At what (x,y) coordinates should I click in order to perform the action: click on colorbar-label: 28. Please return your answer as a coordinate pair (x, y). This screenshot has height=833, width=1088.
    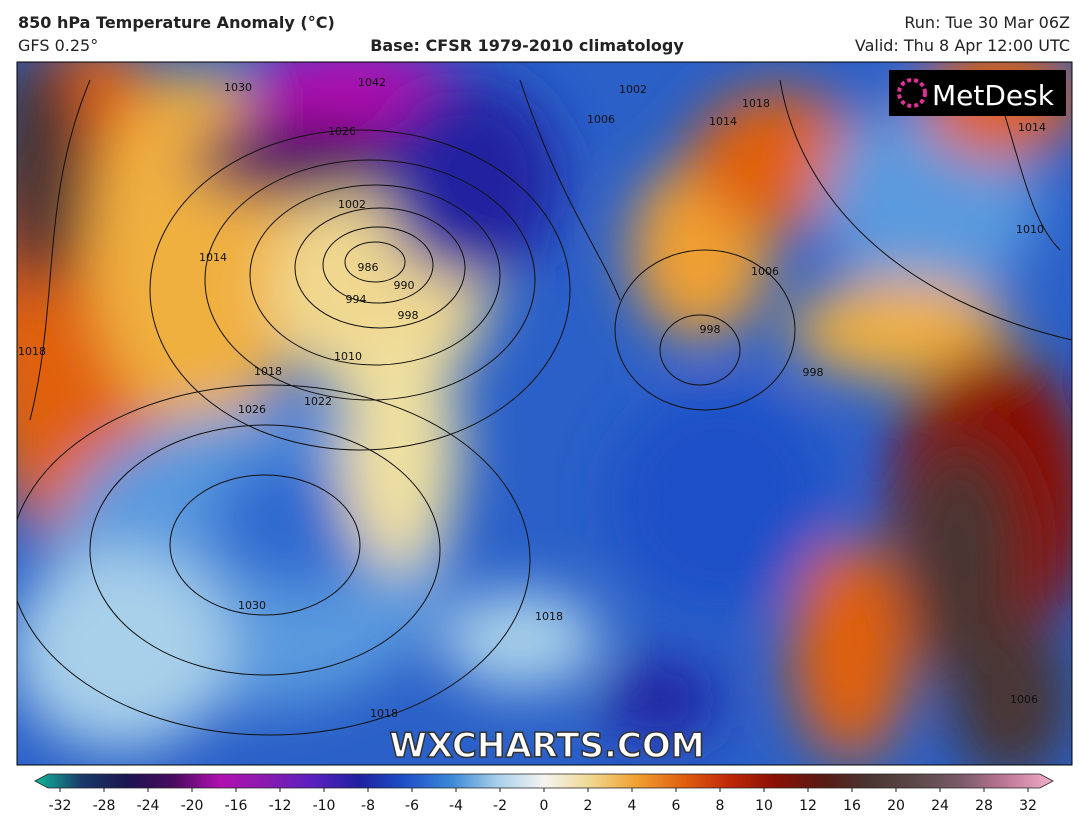
    Looking at the image, I should click on (984, 806).